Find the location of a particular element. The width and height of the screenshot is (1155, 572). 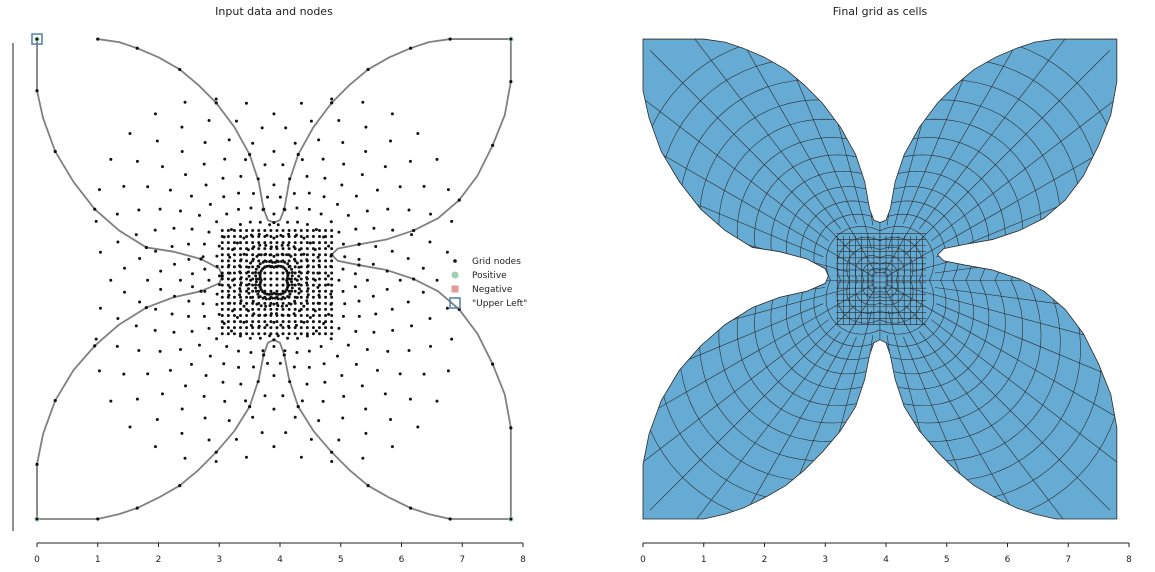

right-chart-title: Final grid as cells is located at coordinates (880, 11).